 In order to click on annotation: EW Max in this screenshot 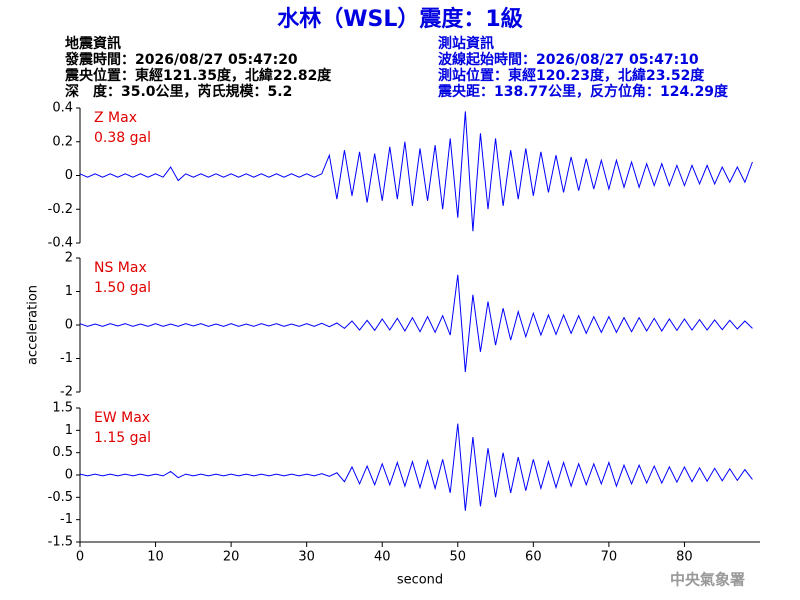, I will do `click(122, 418)`.